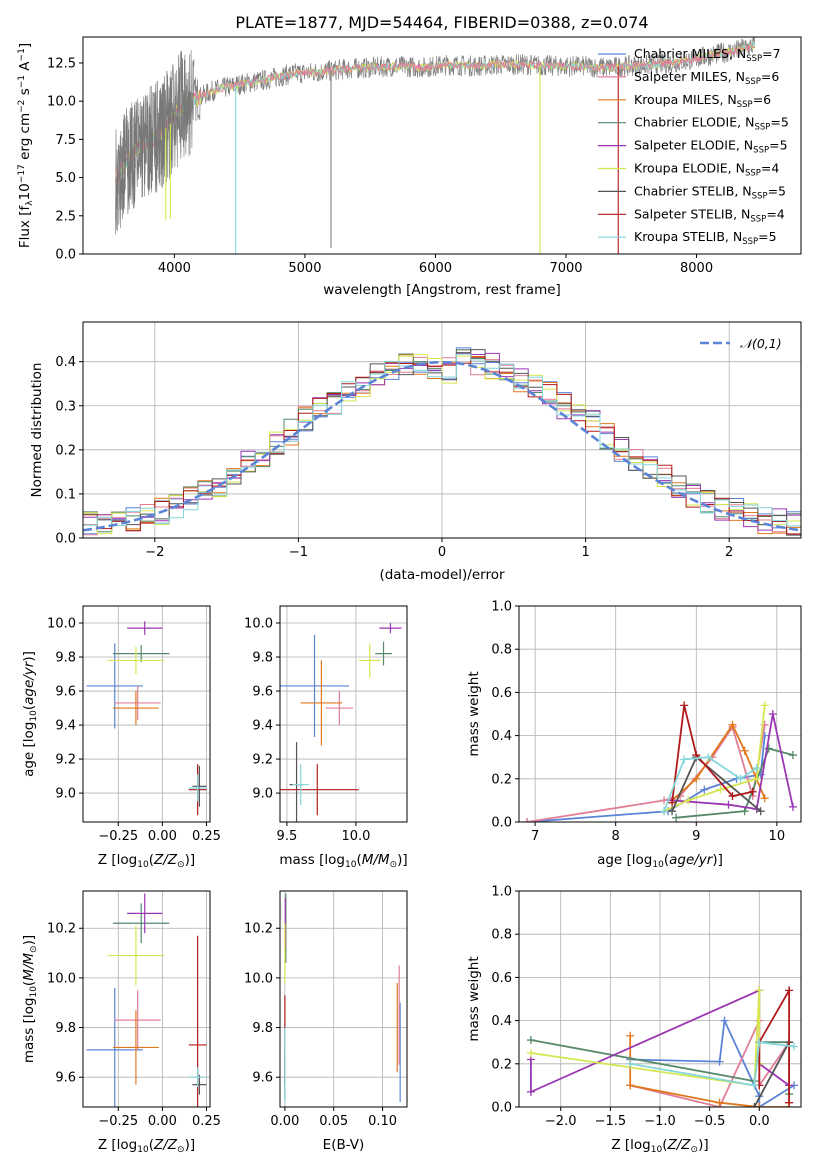 The height and width of the screenshot is (1170, 819). What do you see at coordinates (705, 238) in the screenshot?
I see `legend-label: Kroupa STELIB, NSSP=5` at bounding box center [705, 238].